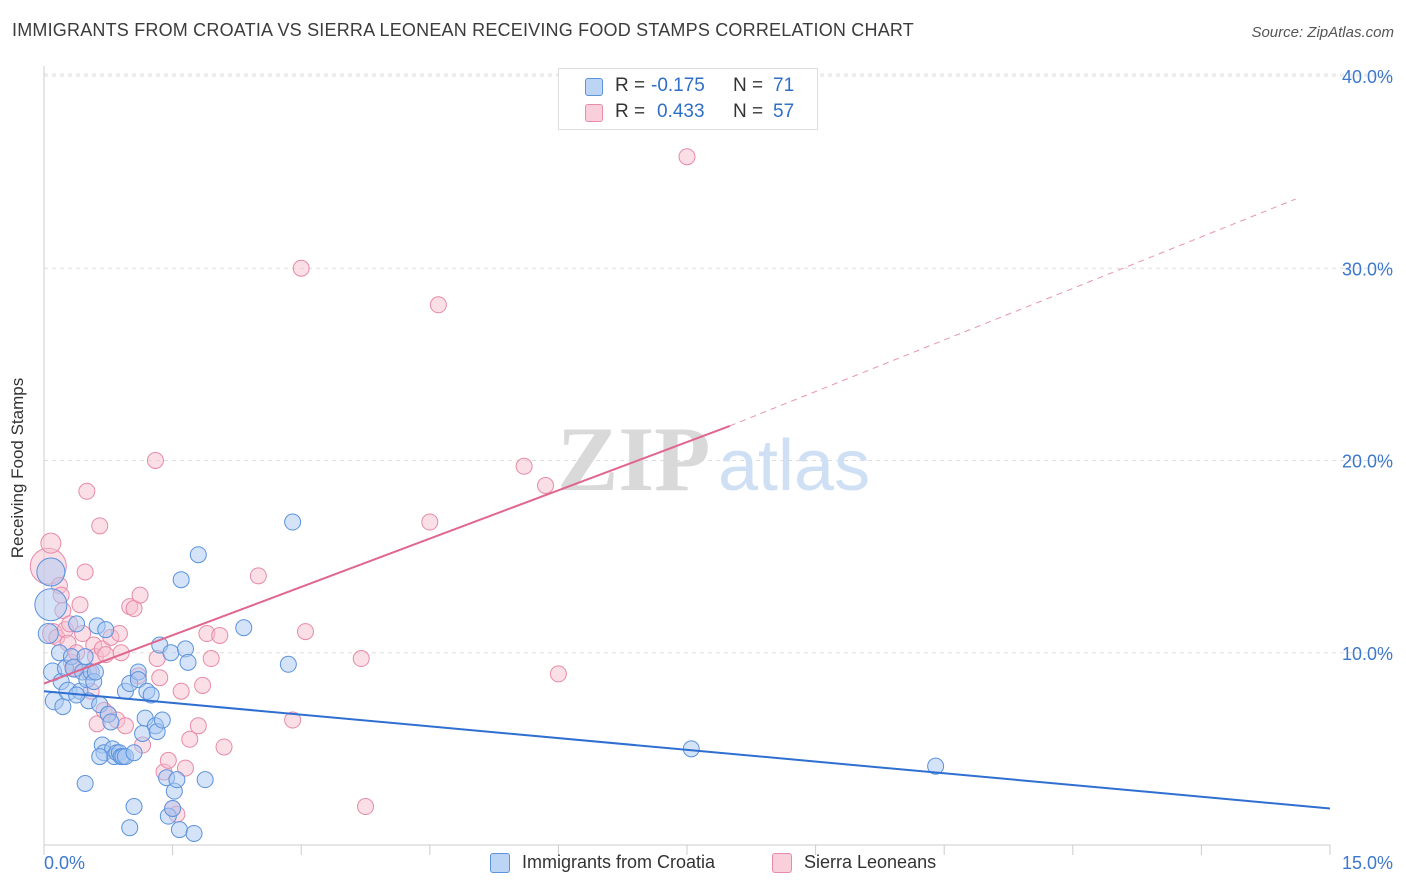 Image resolution: width=1406 pixels, height=892 pixels. I want to click on y-tick-label: 40.0%, so click(1367, 77).